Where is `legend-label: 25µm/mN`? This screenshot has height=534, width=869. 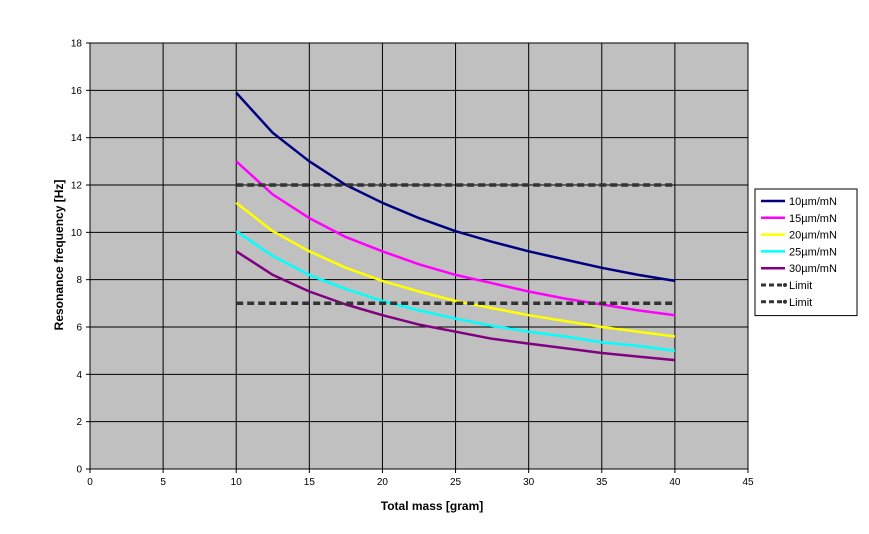
legend-label: 25µm/mN is located at coordinates (813, 252).